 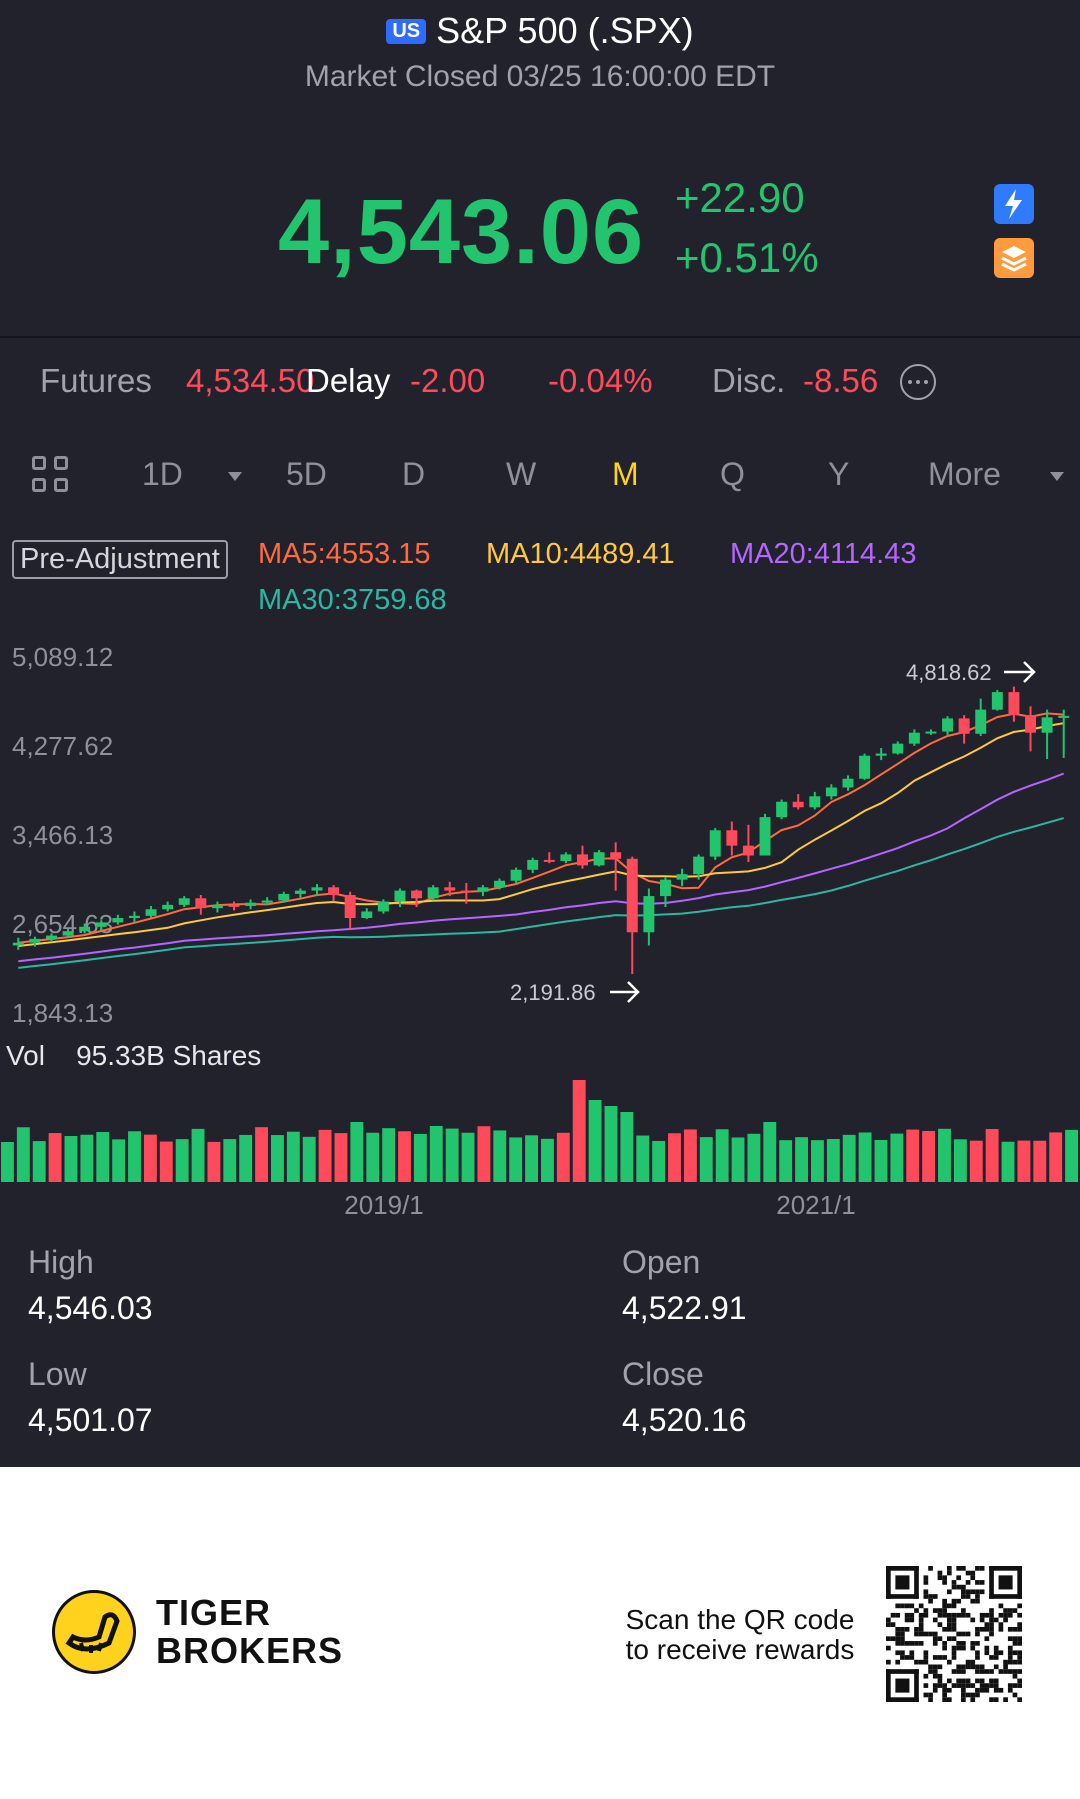 I want to click on ma20-line, so click(x=541, y=867).